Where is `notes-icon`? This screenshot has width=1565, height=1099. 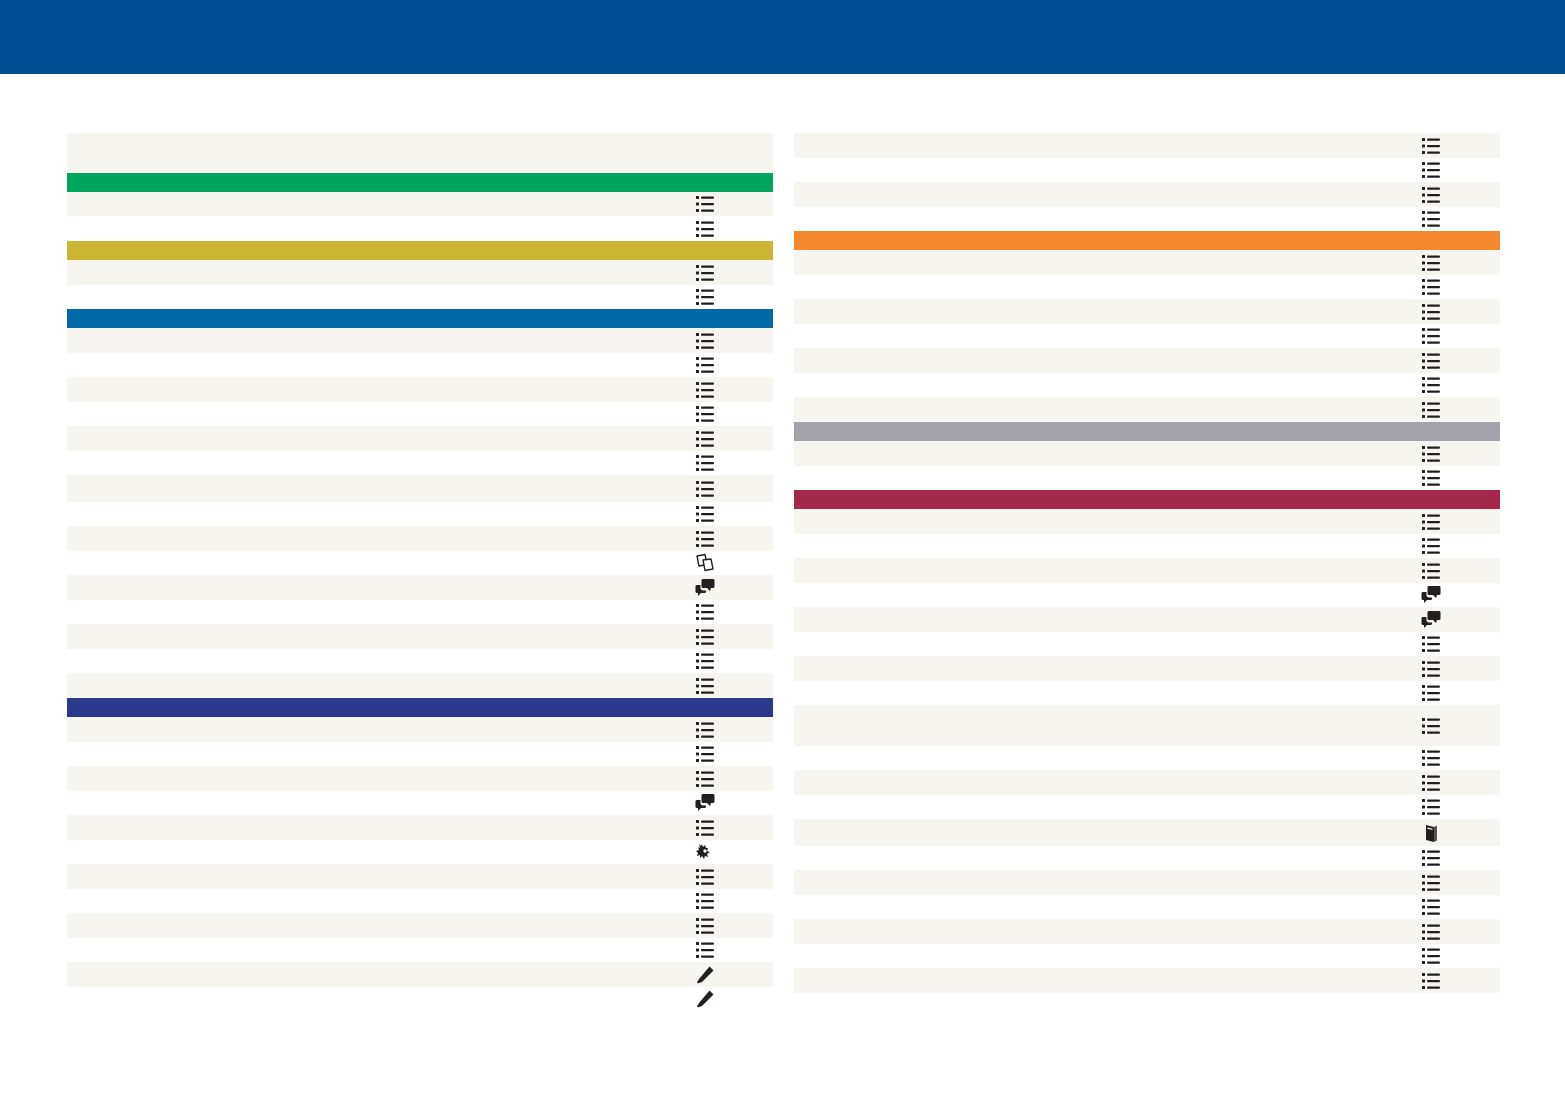 notes-icon is located at coordinates (705, 563).